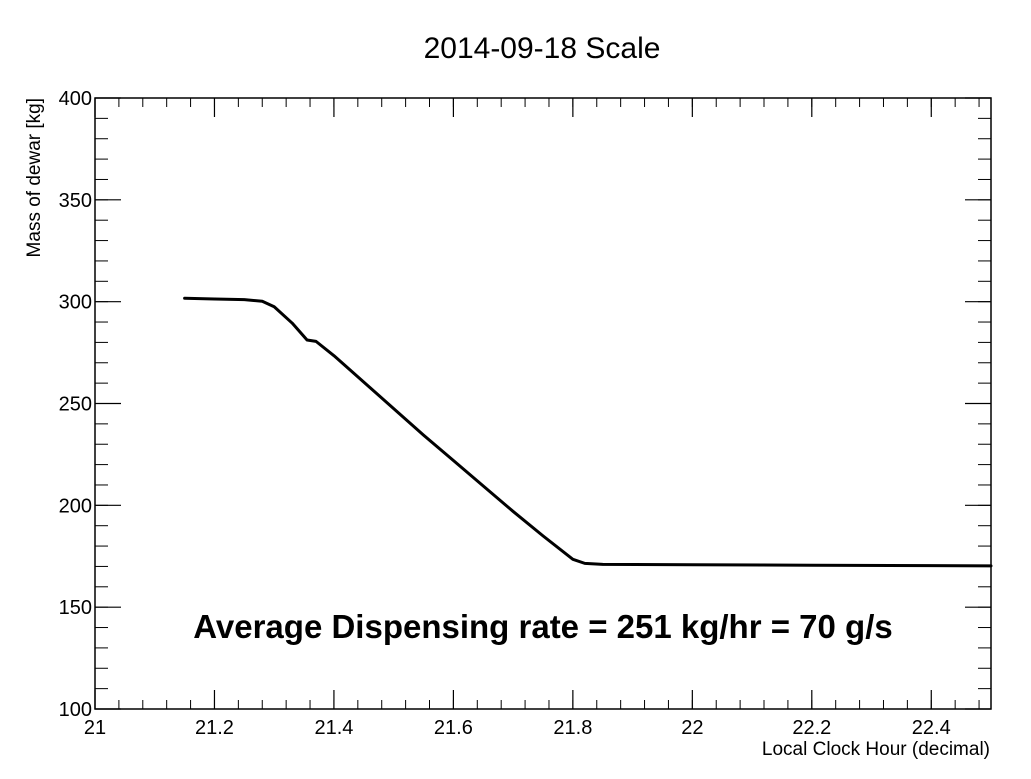 This screenshot has width=1031, height=779. Describe the element at coordinates (931, 728) in the screenshot. I see `x-tick-label: 22.4` at that location.